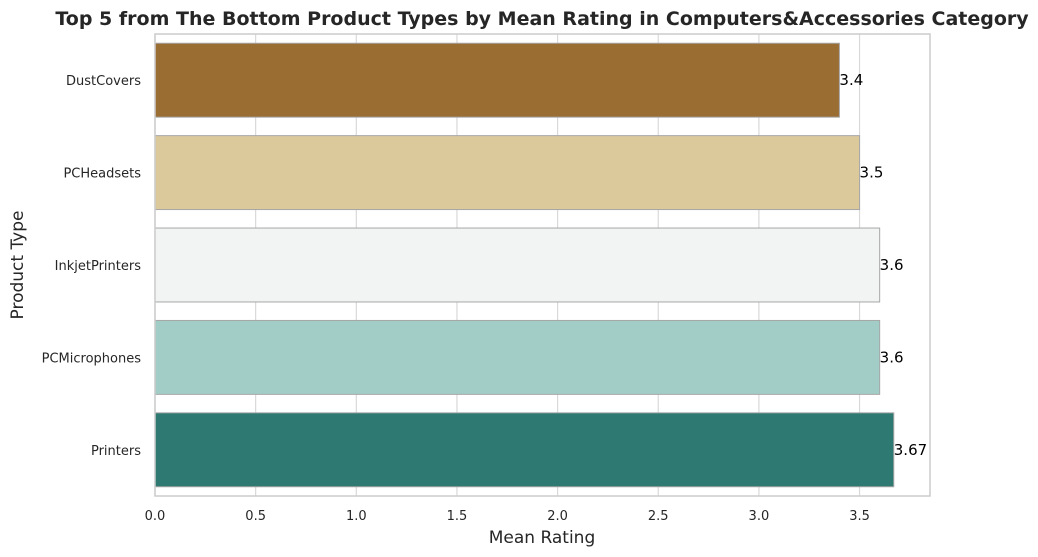 This screenshot has height=557, width=1038. I want to click on x-tick-label: 0.0, so click(155, 516).